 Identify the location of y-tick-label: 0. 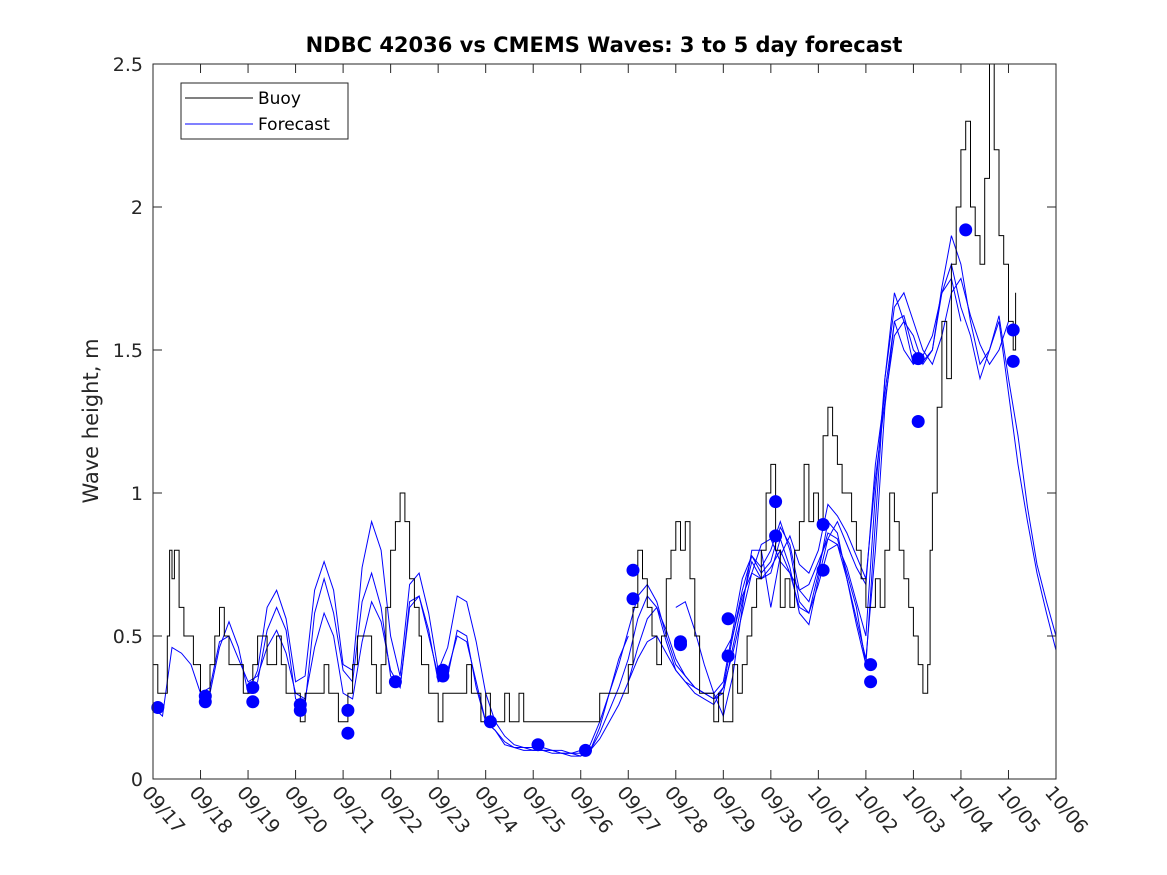
(137, 780).